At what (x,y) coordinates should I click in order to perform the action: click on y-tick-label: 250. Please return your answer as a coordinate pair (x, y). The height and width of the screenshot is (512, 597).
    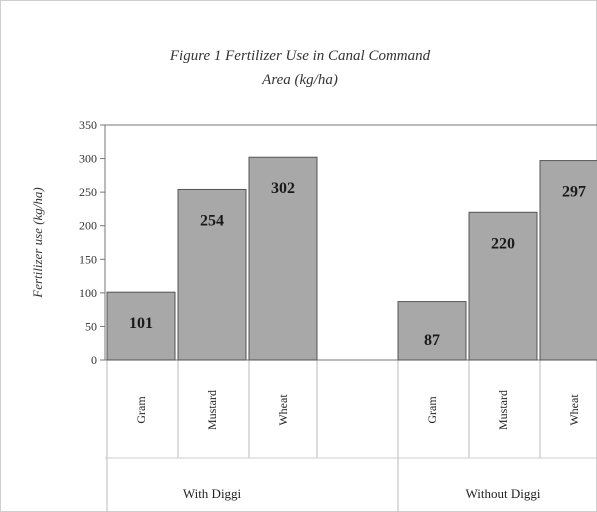
    Looking at the image, I should click on (88, 192).